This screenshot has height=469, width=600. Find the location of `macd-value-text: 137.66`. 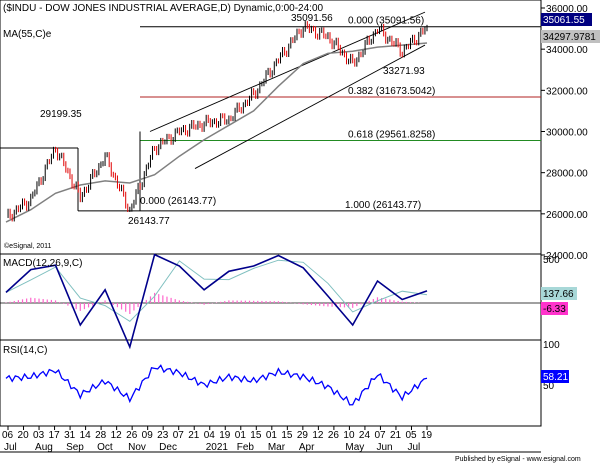

macd-value-text: 137.66 is located at coordinates (558, 294).